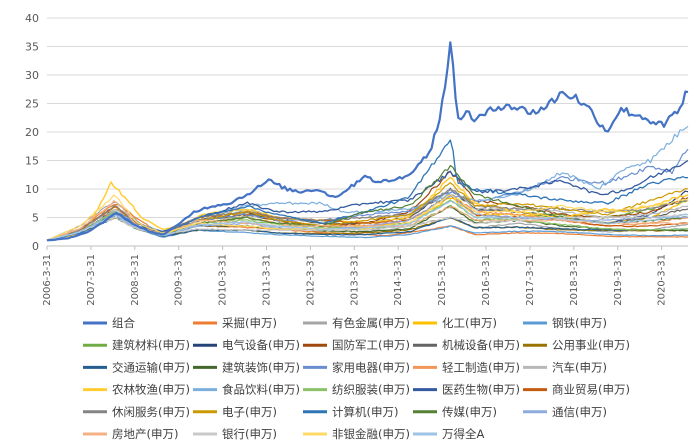 Image resolution: width=700 pixels, height=448 pixels. What do you see at coordinates (151, 367) in the screenshot?
I see `legend-label: 交通运输(申万)` at bounding box center [151, 367].